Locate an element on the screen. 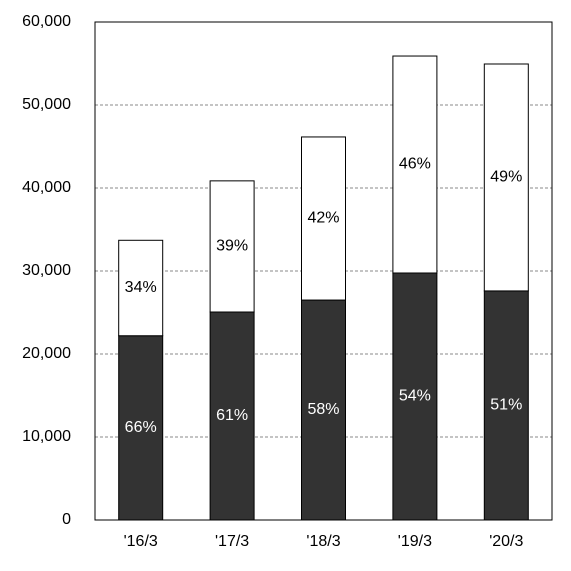  x-tick-label: '18/3 is located at coordinates (323, 541).